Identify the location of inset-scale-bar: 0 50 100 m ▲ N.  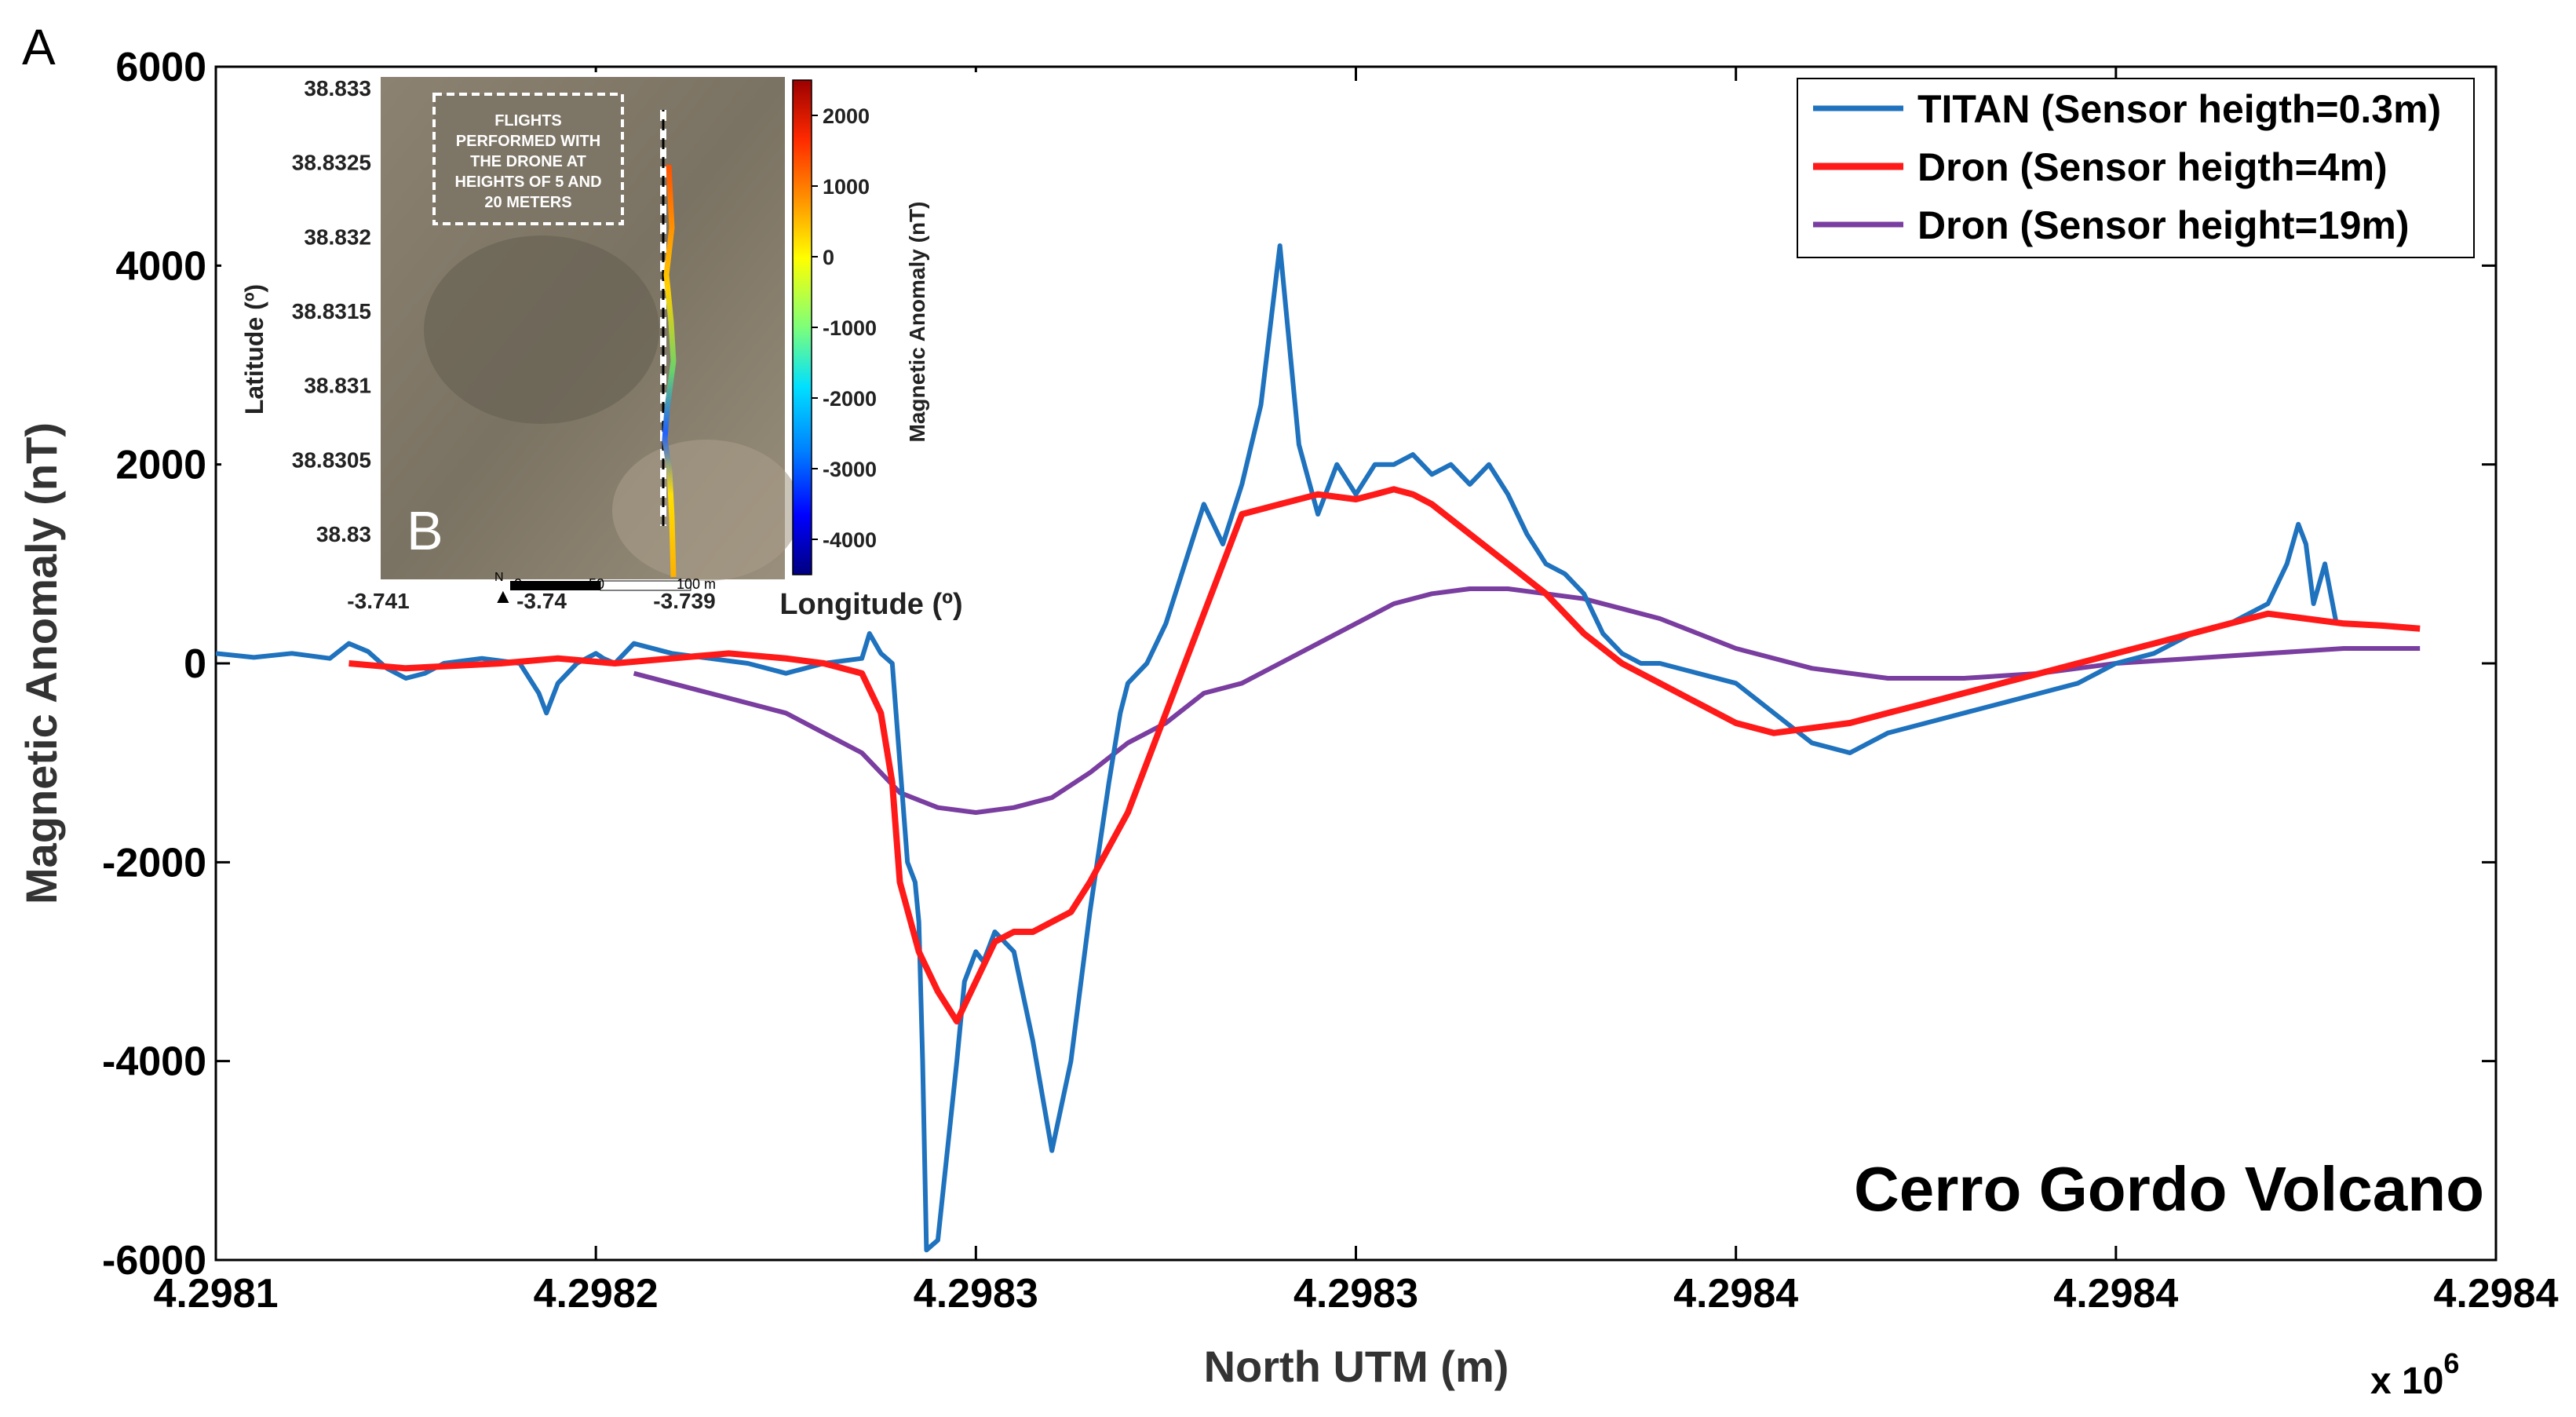
(604, 589).